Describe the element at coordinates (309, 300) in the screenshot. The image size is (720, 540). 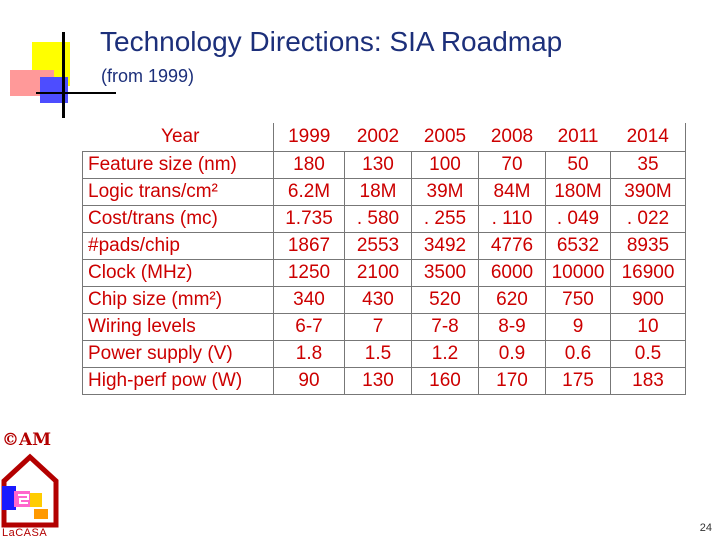
I see `table-cell: 340` at that location.